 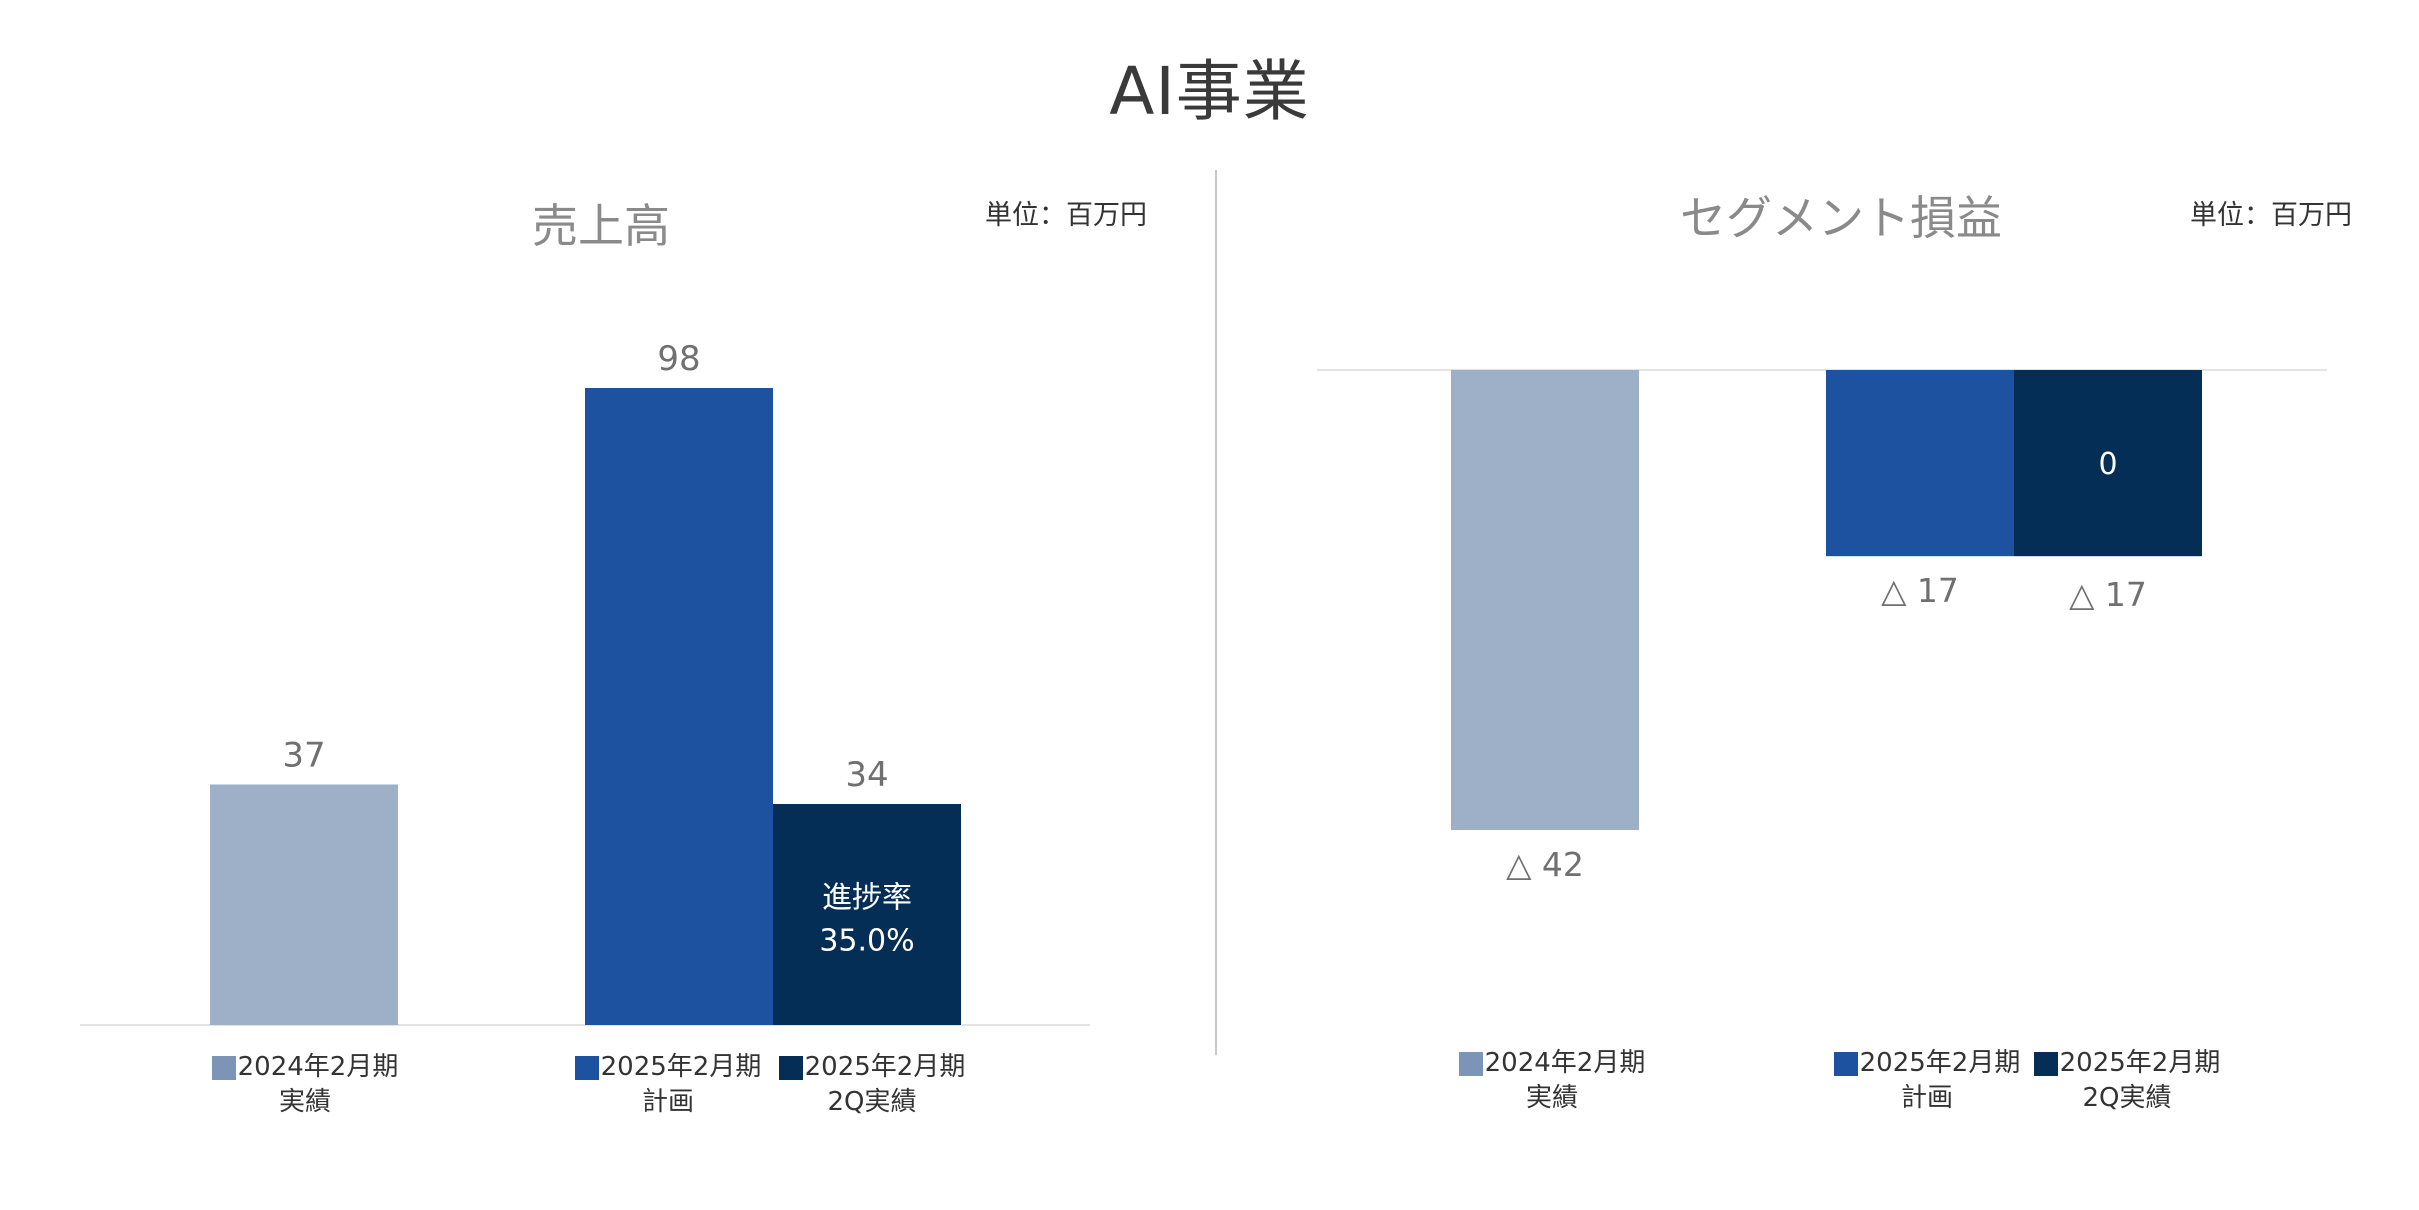 I want to click on segment-profit-chart-title: セグメント損益, so click(x=1841, y=218).